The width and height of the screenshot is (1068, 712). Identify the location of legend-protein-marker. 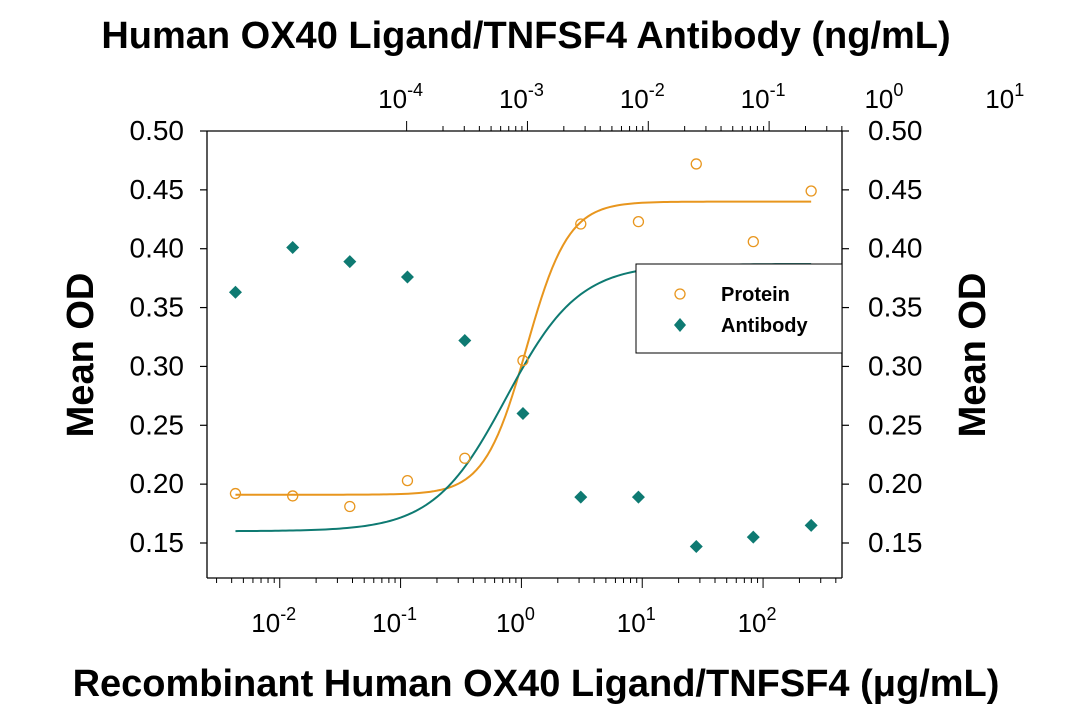
(680, 294).